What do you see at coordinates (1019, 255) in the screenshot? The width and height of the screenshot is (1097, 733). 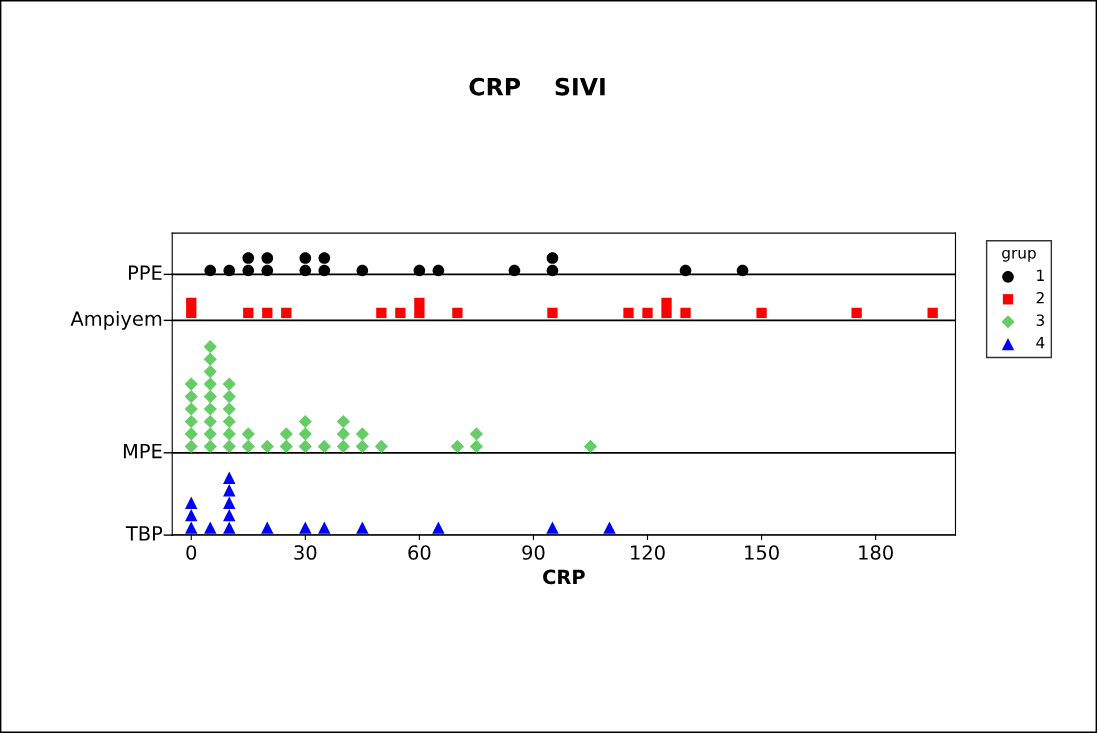 I see `legend-title: grup` at bounding box center [1019, 255].